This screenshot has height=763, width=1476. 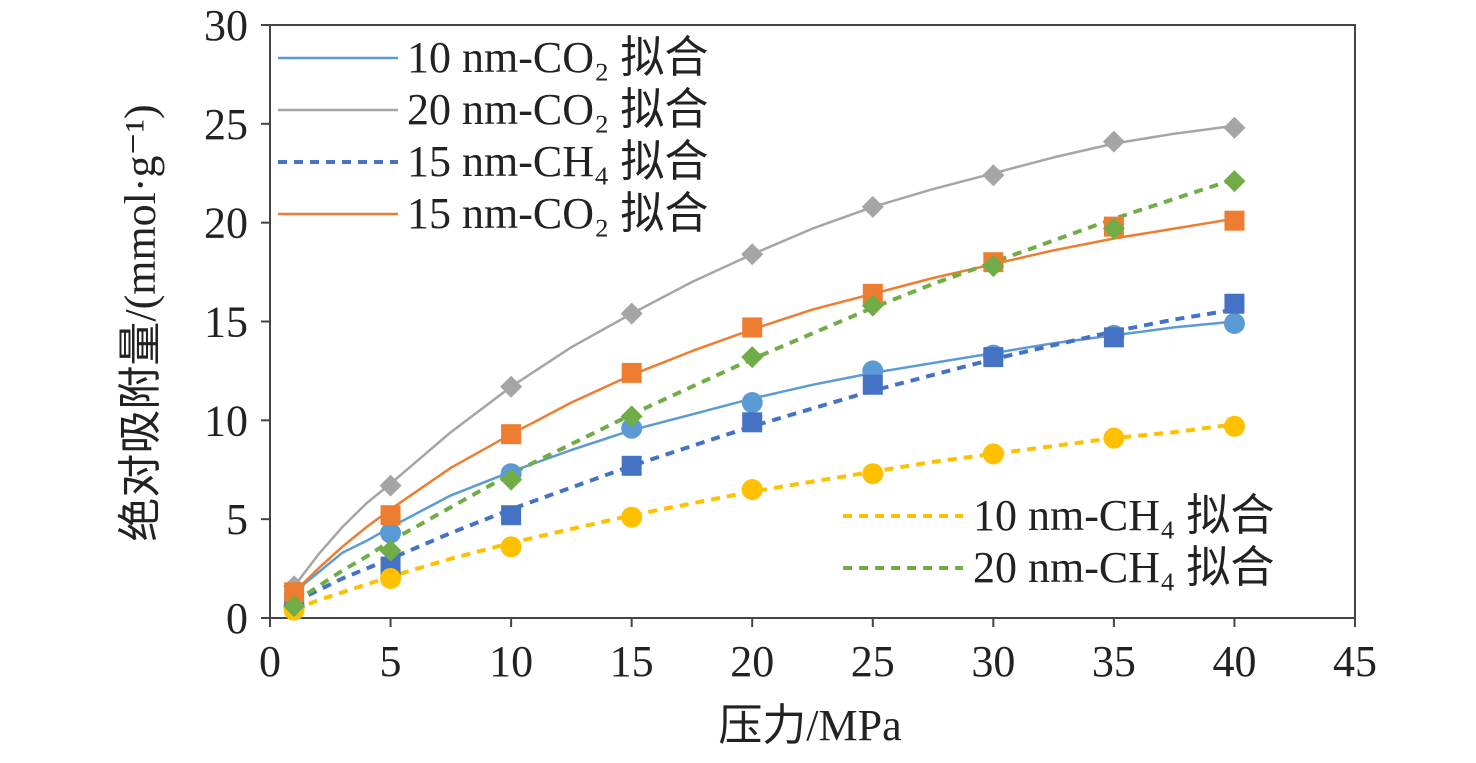 I want to click on x-tick-label: 15, so click(x=632, y=661).